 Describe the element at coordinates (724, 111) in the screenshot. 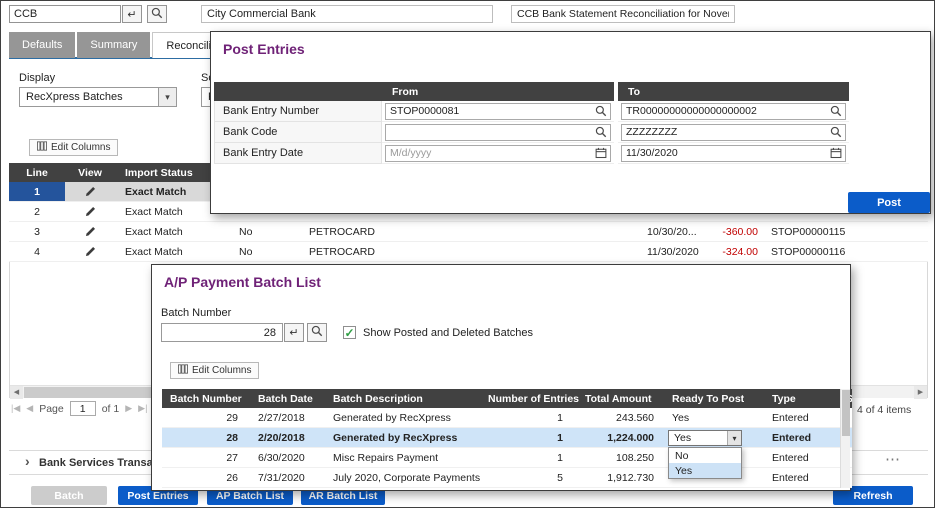

I see `bank-entry-number-to-input` at that location.